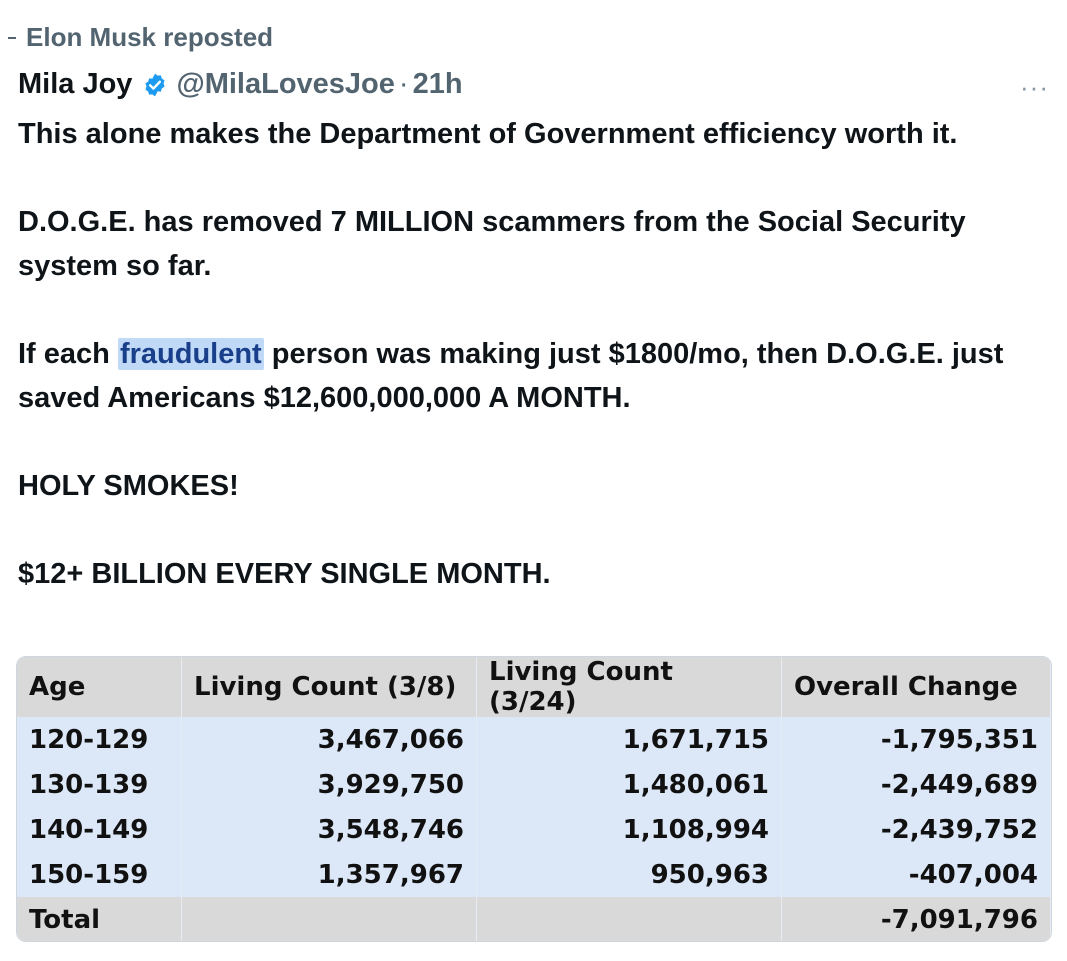  What do you see at coordinates (12, 37) in the screenshot?
I see `repost-icon` at bounding box center [12, 37].